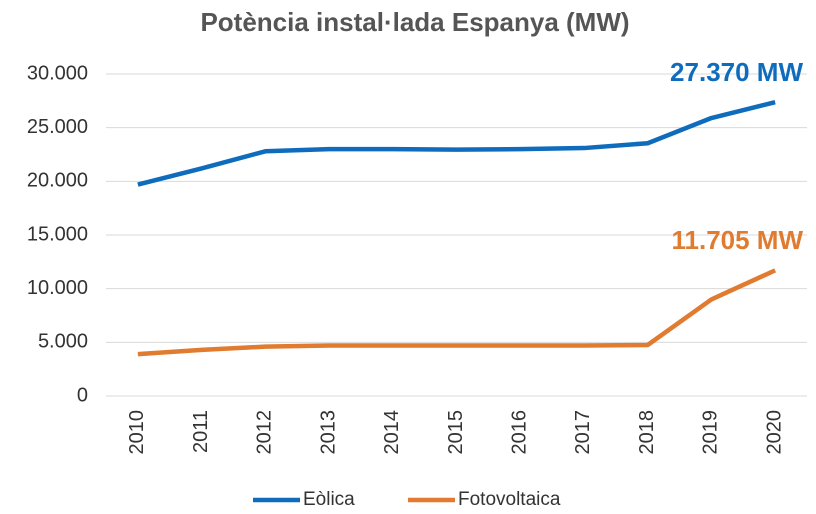 The height and width of the screenshot is (514, 816). What do you see at coordinates (509, 499) in the screenshot?
I see `legend-label: Fotovoltaica` at bounding box center [509, 499].